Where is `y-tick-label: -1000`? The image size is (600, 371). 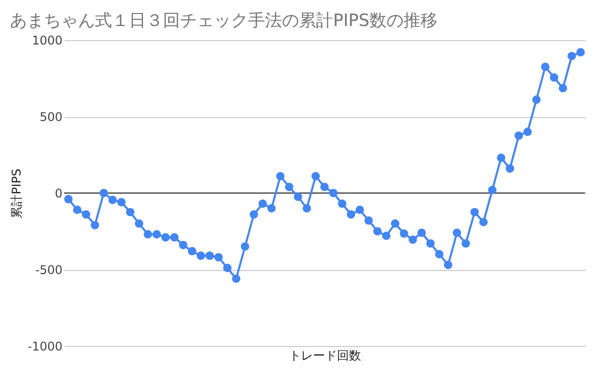
y-tick-label: -1000 is located at coordinates (45, 347).